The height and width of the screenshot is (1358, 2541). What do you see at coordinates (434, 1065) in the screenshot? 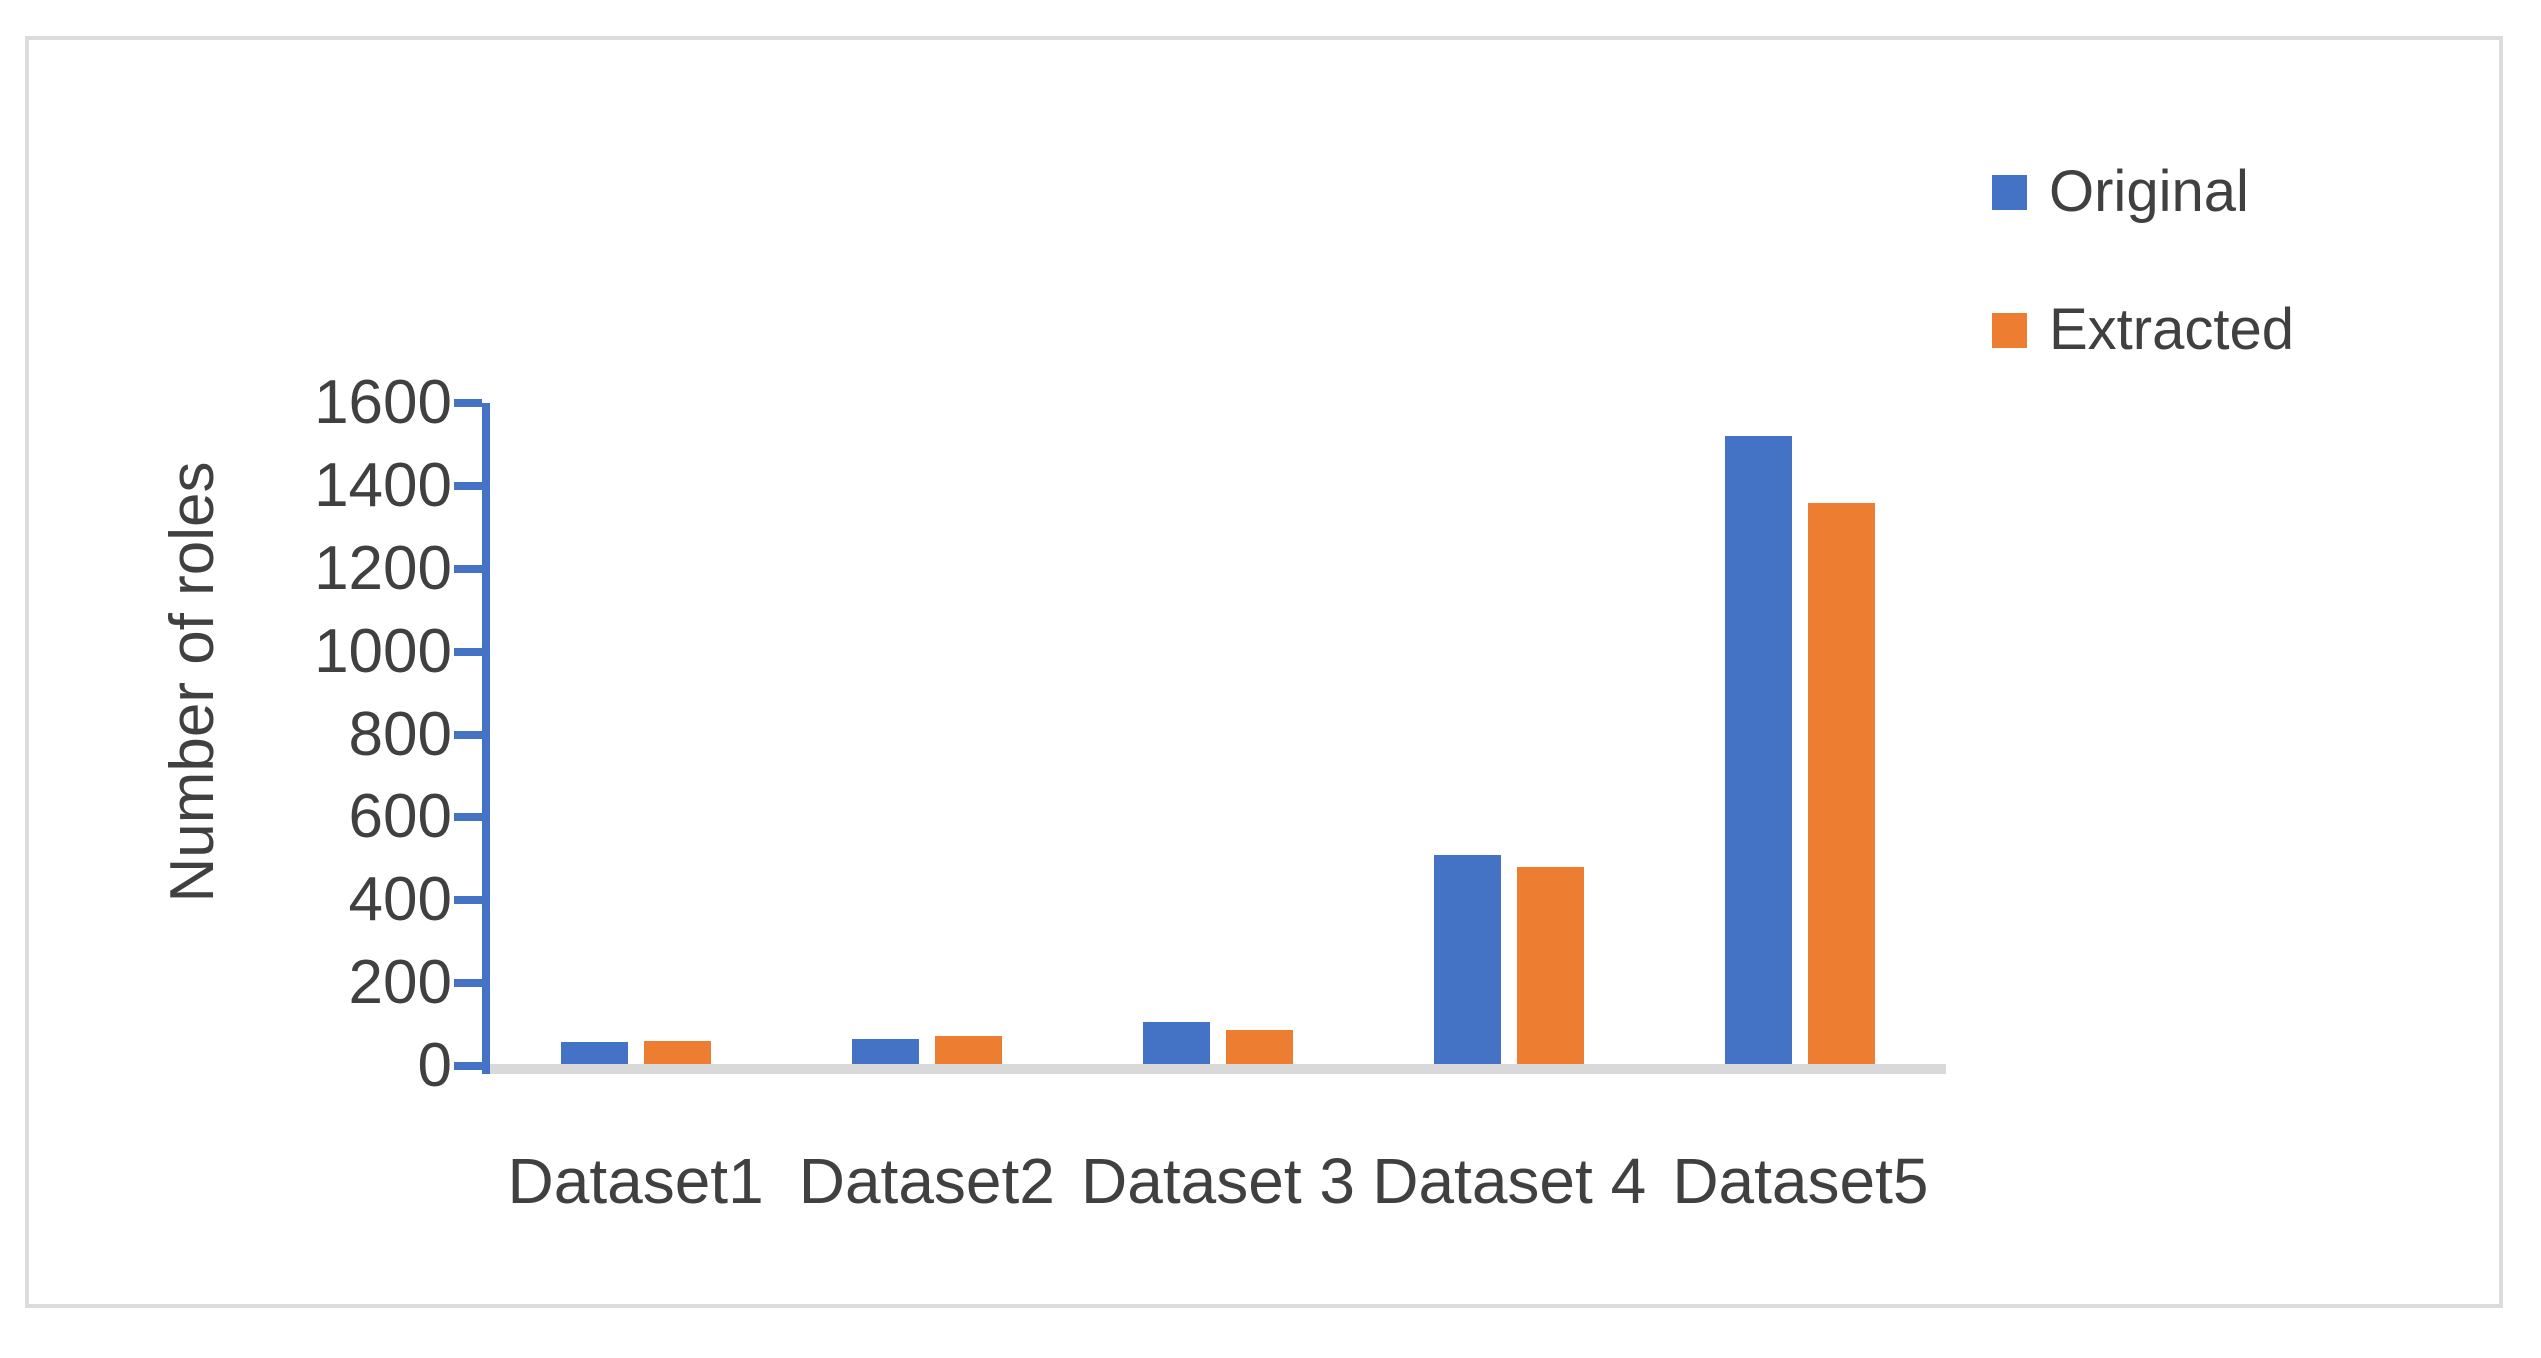
I see `y-axis-tick-label: 0` at bounding box center [434, 1065].